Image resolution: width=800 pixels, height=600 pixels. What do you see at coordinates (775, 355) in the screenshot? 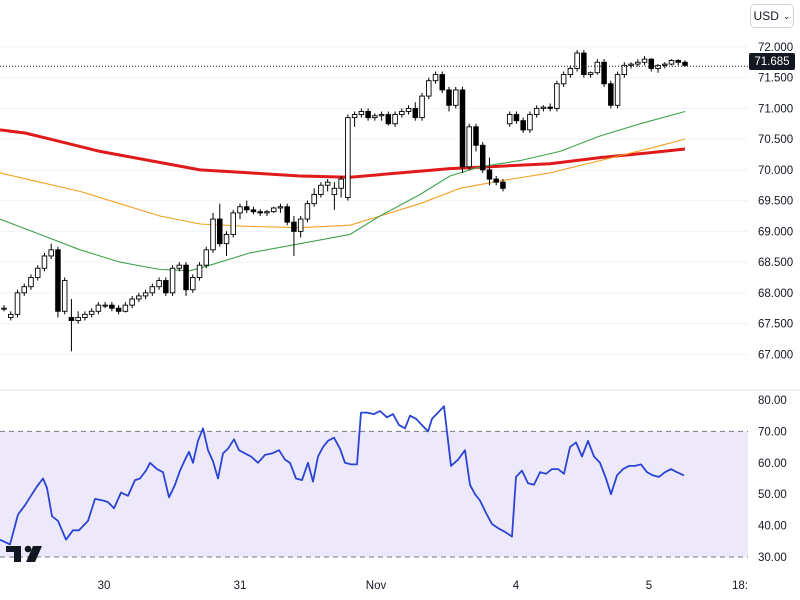
I see `price-tick-label: 67.000` at bounding box center [775, 355].